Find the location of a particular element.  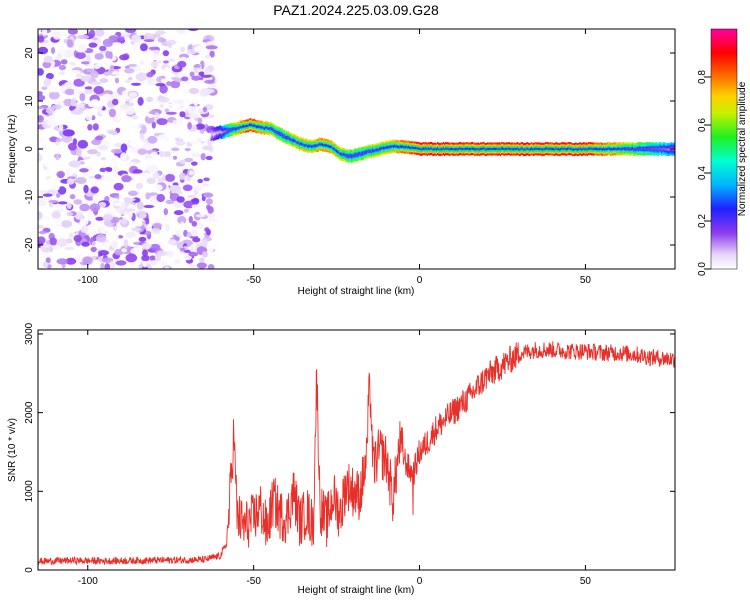

y-tick-label: 3000 is located at coordinates (29, 333).